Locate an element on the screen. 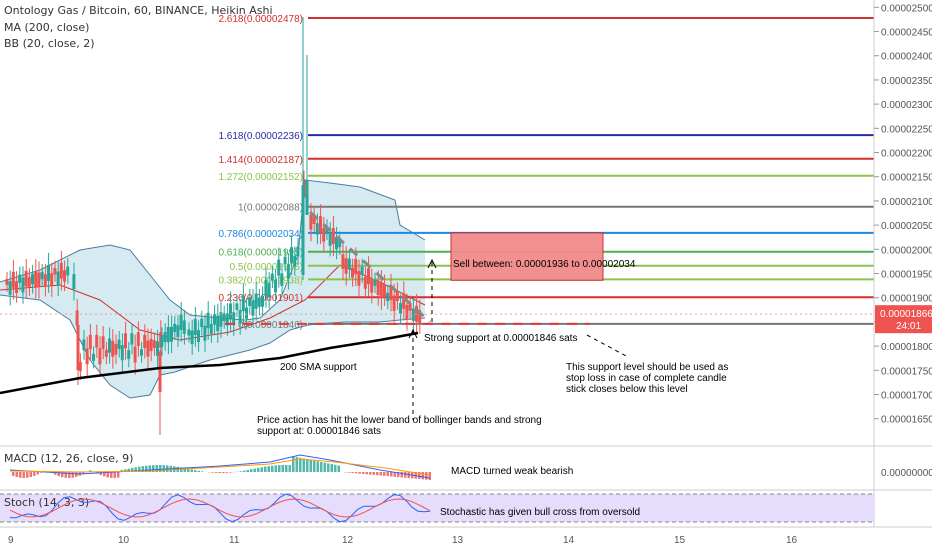  bb-indicator-label: BB (20, close, 2) is located at coordinates (49, 43).